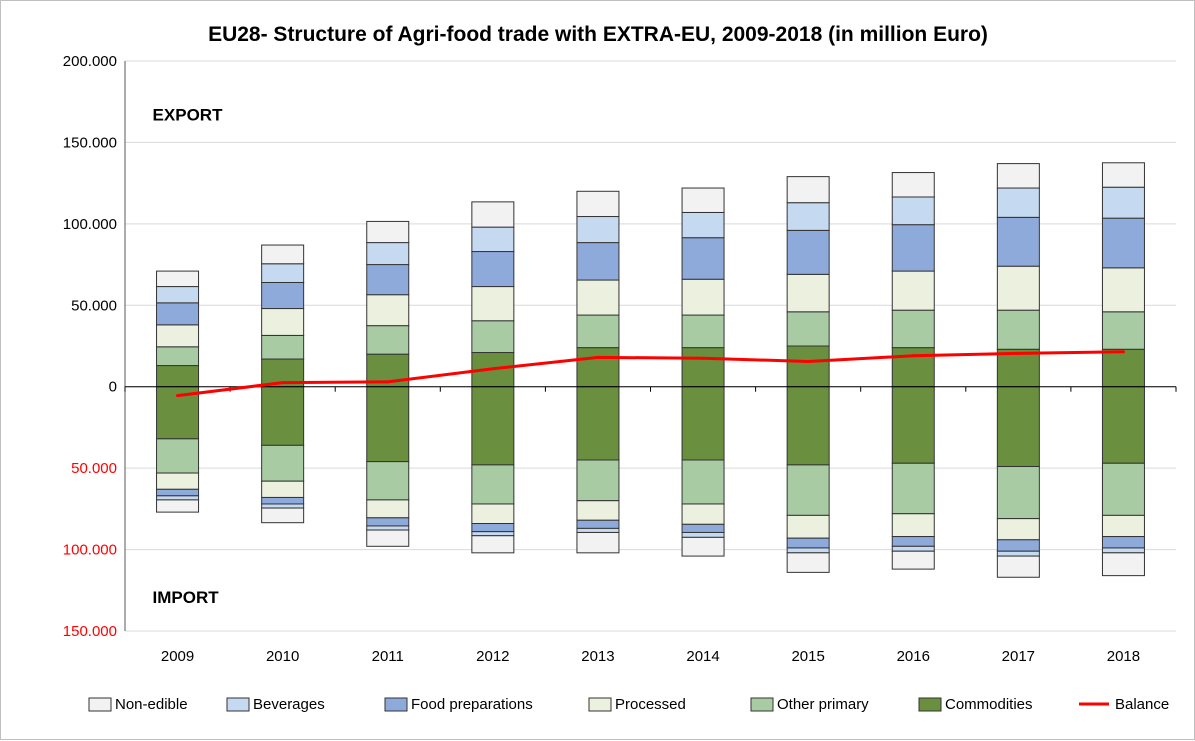  I want to click on legend-label: Processed, so click(650, 704).